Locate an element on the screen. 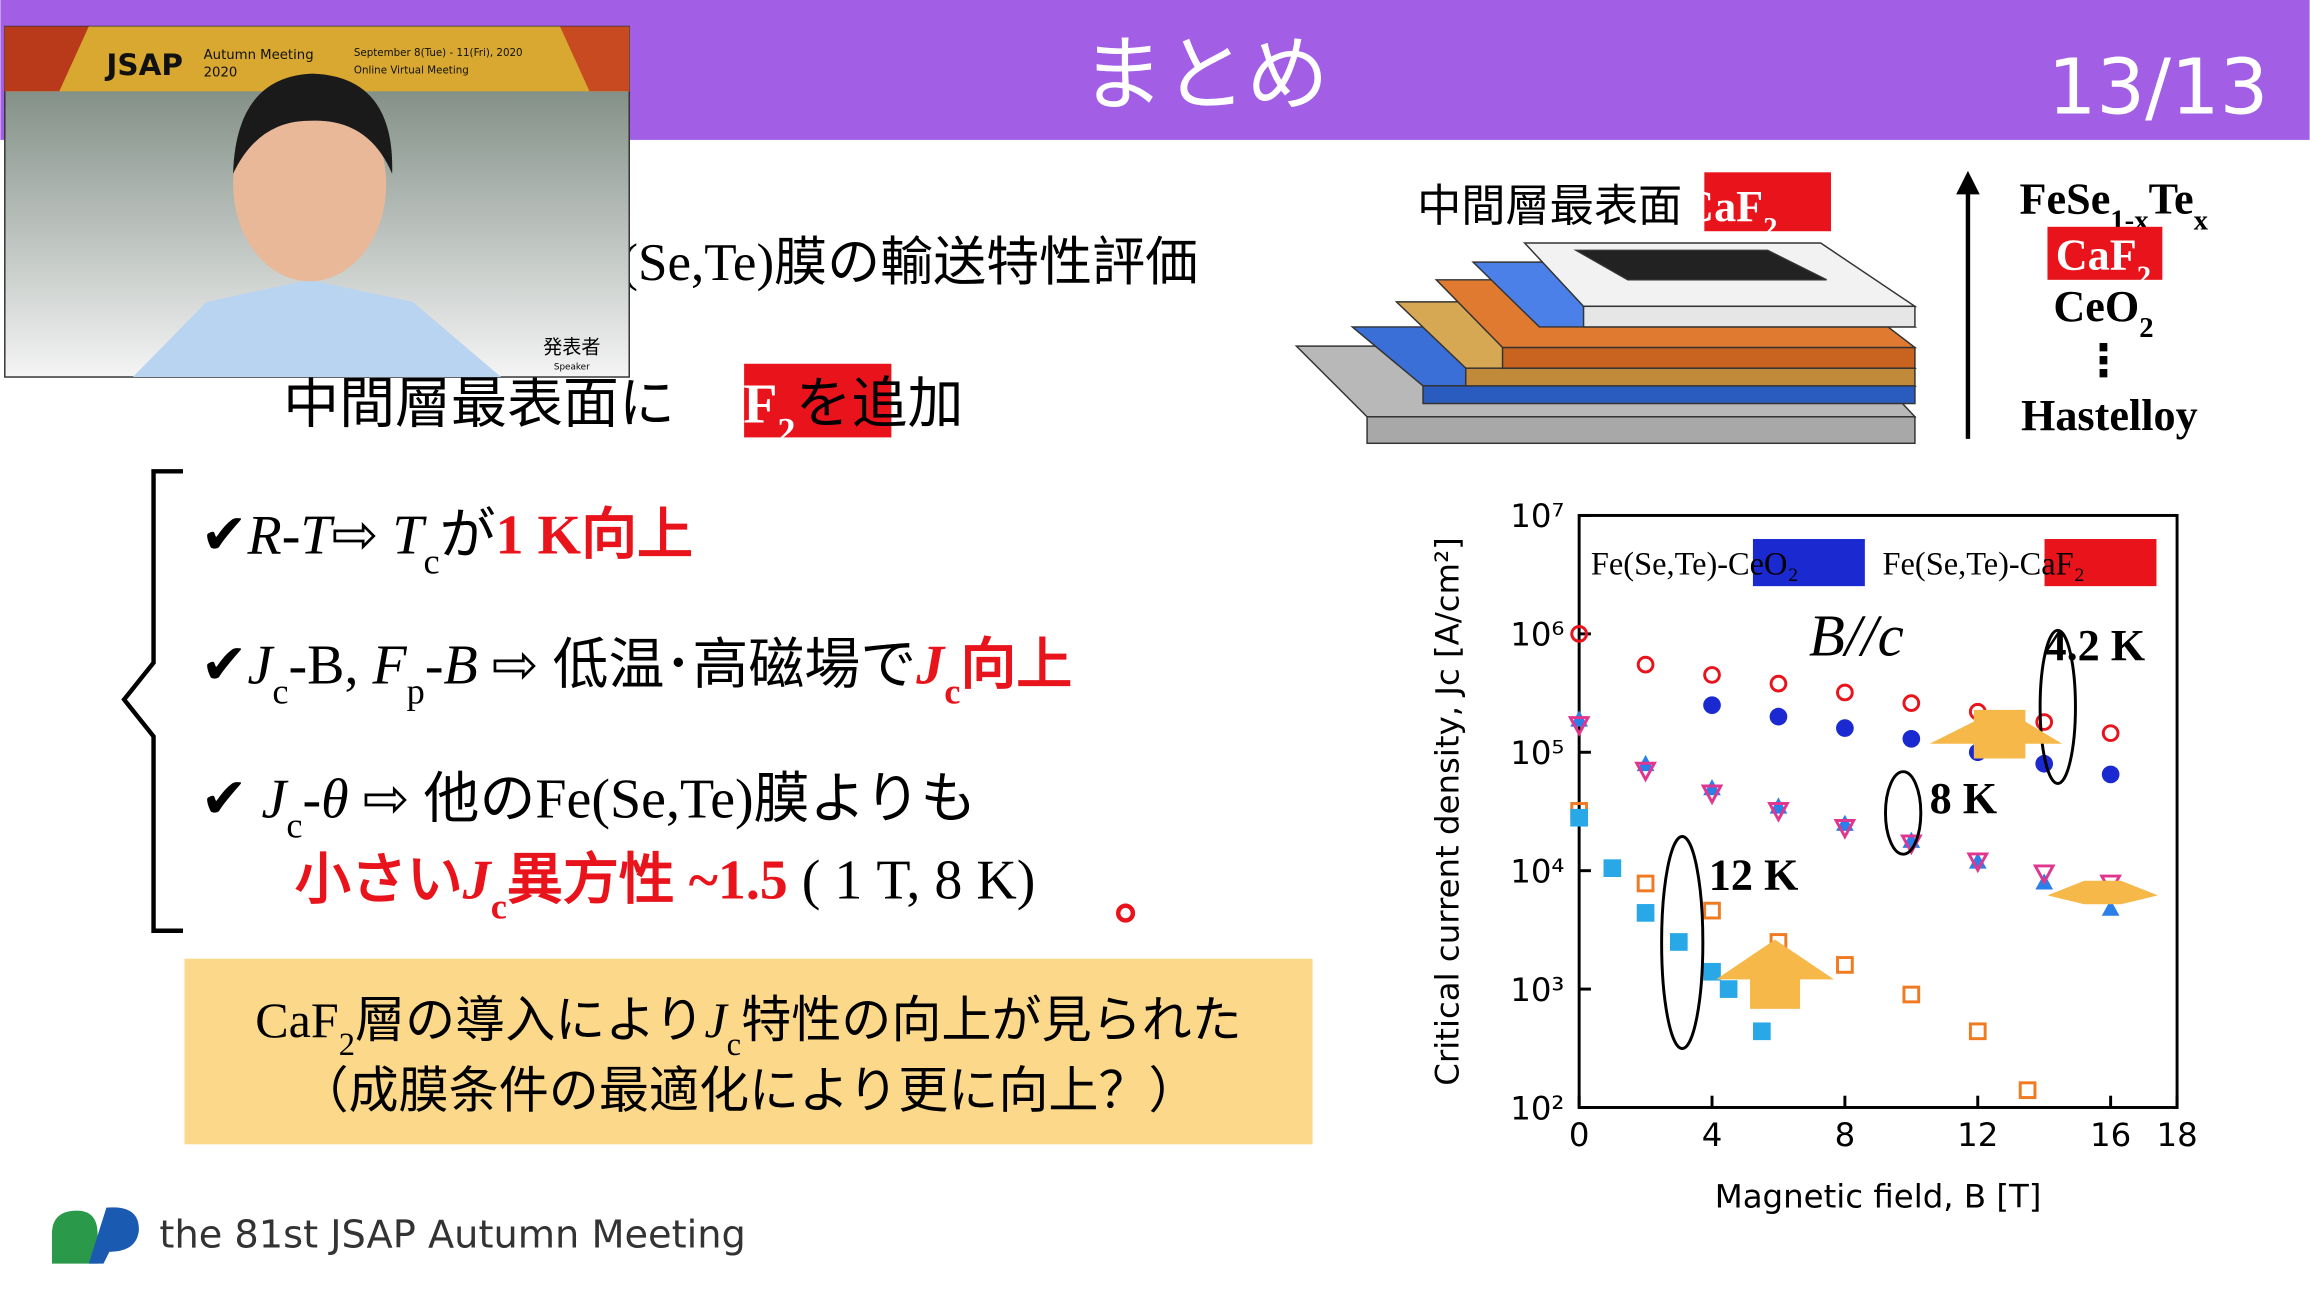  x-tick-label: 12 is located at coordinates (1977, 1135).